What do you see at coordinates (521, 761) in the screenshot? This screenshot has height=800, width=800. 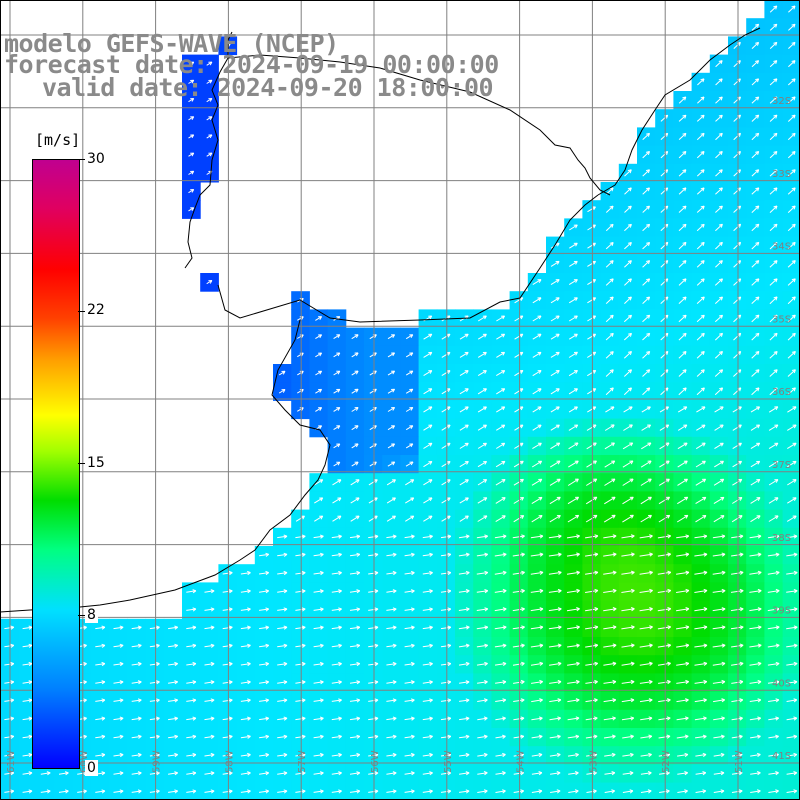 I see `lon-label: 54W` at bounding box center [521, 761].